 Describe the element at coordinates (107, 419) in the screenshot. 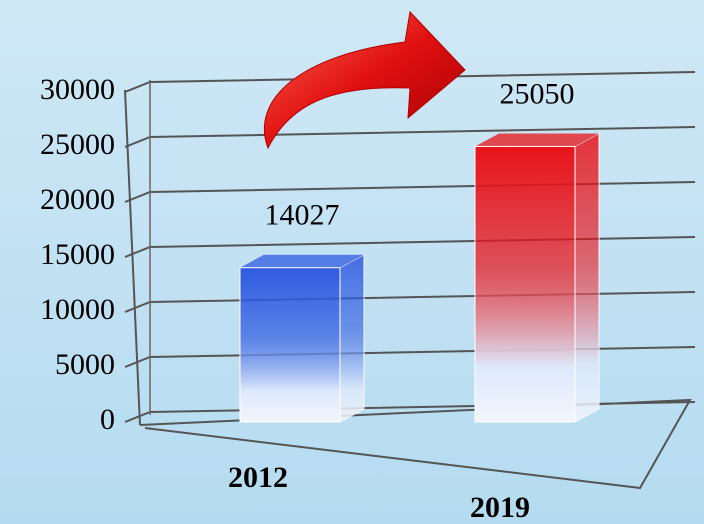

I see `y-tick-label: 0` at that location.